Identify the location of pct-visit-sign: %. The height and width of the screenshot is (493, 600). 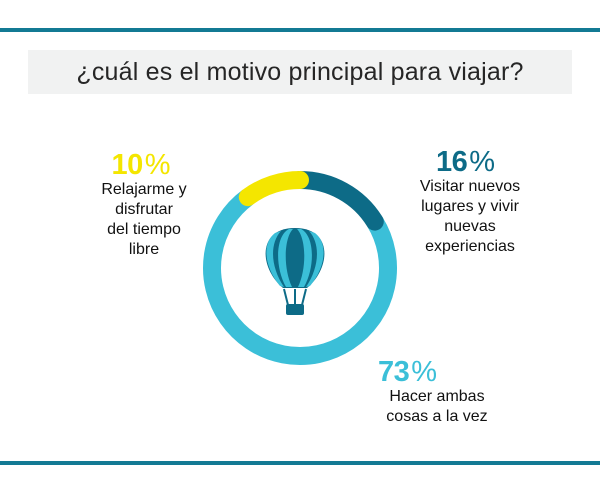
(482, 162).